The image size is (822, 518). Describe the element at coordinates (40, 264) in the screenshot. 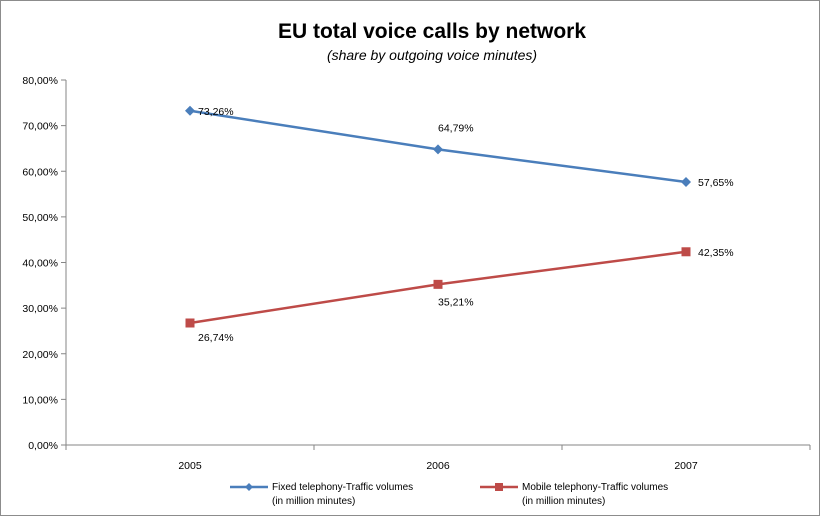

I see `y-tick-label: 40,00%` at that location.